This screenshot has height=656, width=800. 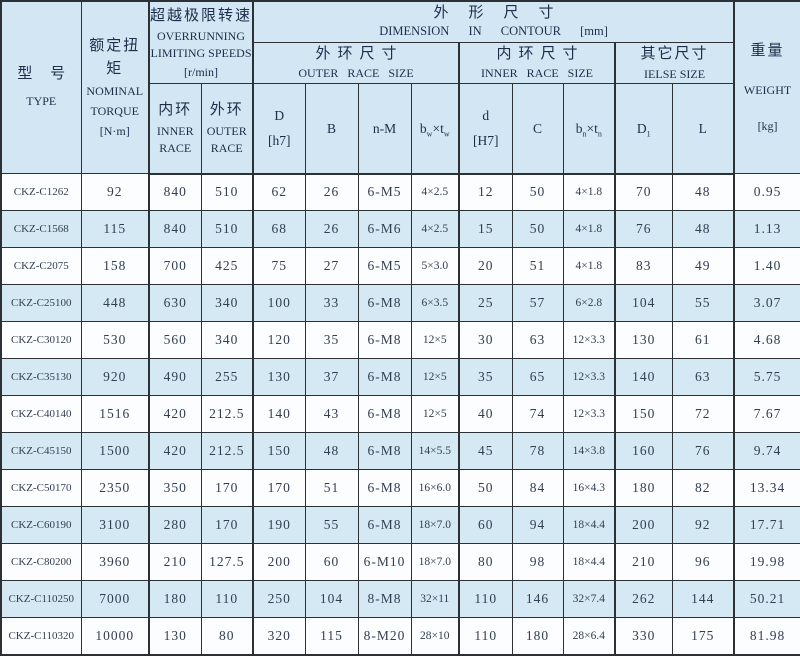 What do you see at coordinates (279, 340) in the screenshot?
I see `value-cell: 120` at bounding box center [279, 340].